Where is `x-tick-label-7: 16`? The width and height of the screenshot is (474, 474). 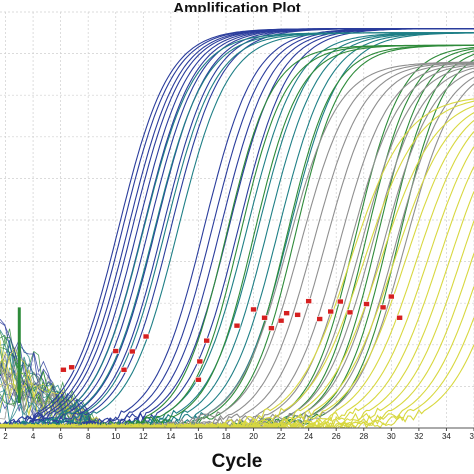 x-tick-label-7: 16 is located at coordinates (198, 436).